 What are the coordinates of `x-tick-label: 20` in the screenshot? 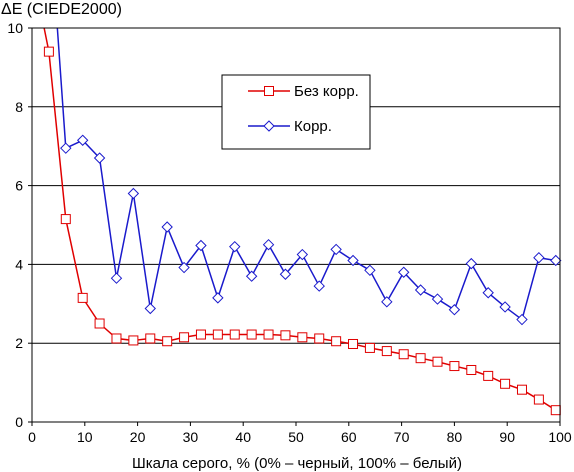 It's located at (138, 437).